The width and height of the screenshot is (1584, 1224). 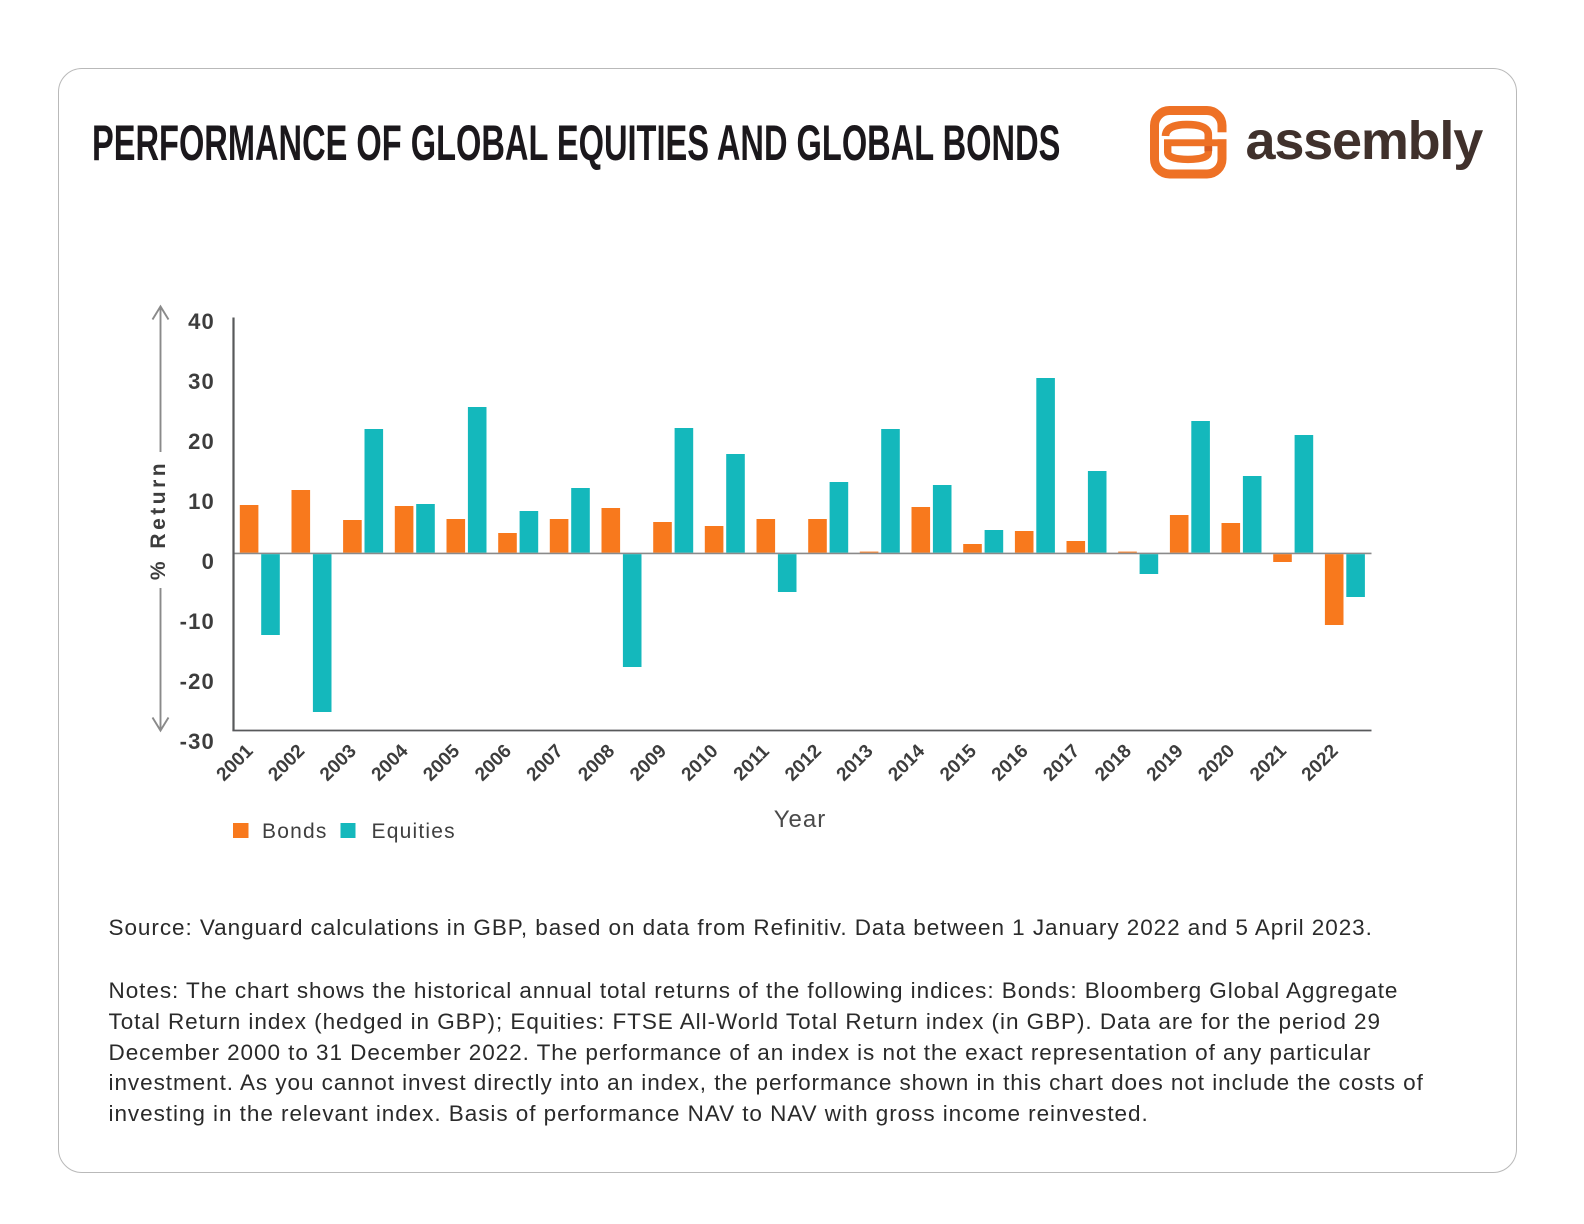 What do you see at coordinates (855, 763) in the screenshot?
I see `svg-text: 2013` at bounding box center [855, 763].